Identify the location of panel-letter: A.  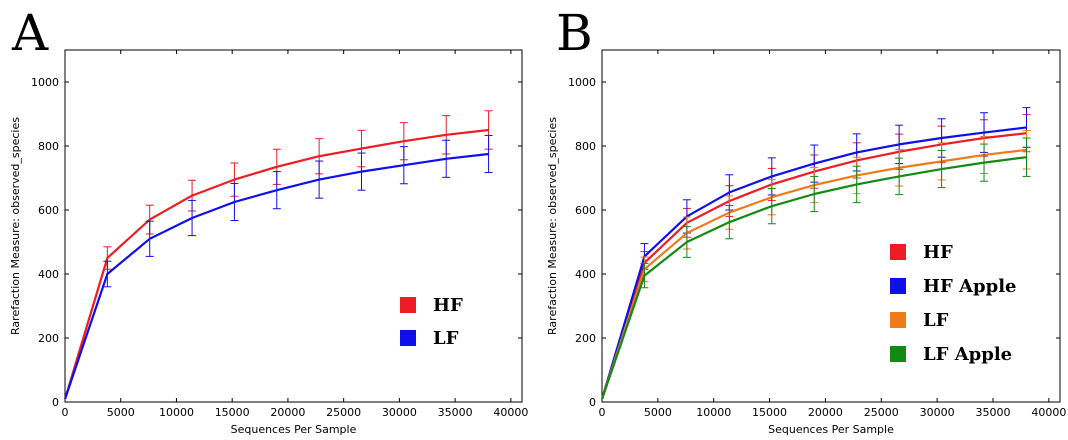
(30, 33).